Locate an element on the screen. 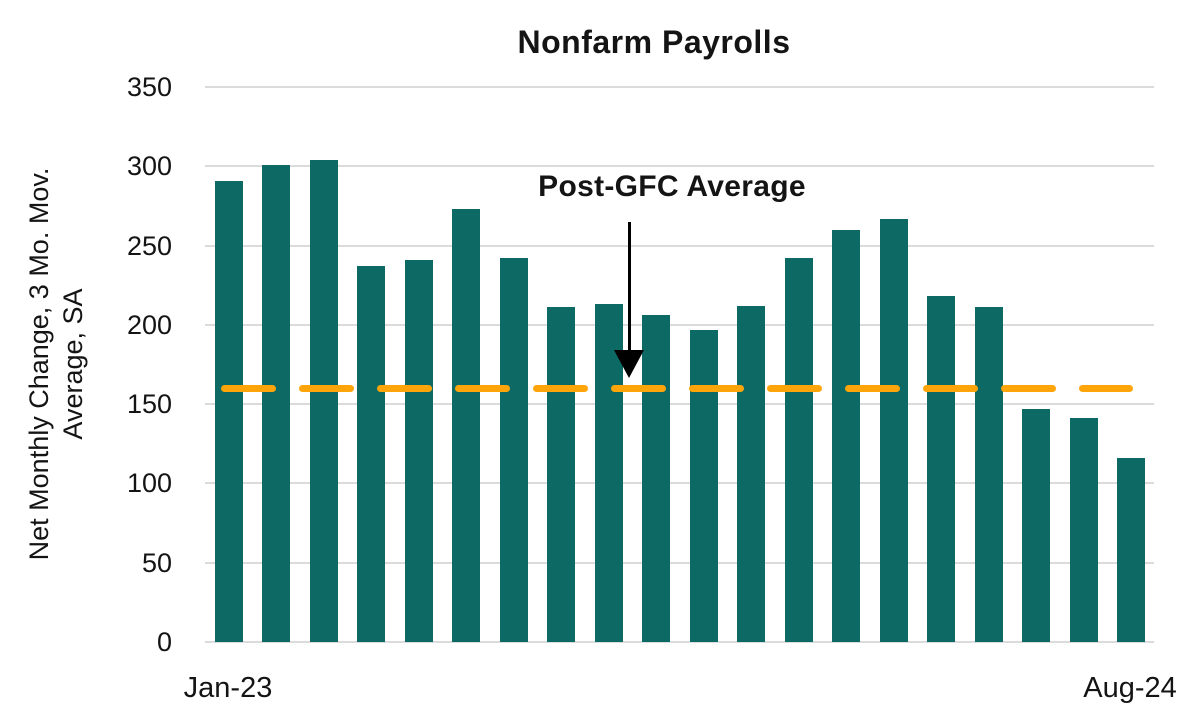  y-tick-label-350: 350 is located at coordinates (149, 87).